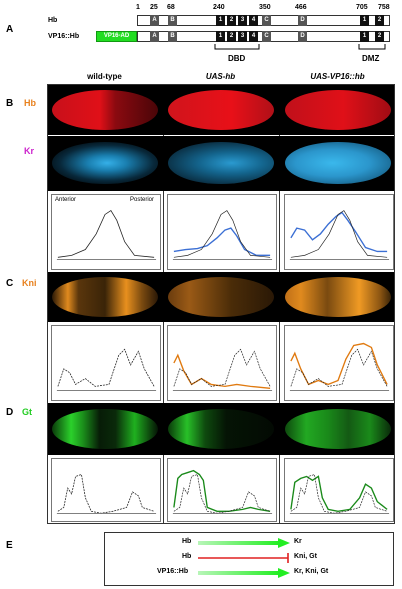 Image resolution: width=402 pixels, height=589 pixels. Describe the element at coordinates (187, 556) in the screenshot. I see `e-row2-left: Hb` at that location.